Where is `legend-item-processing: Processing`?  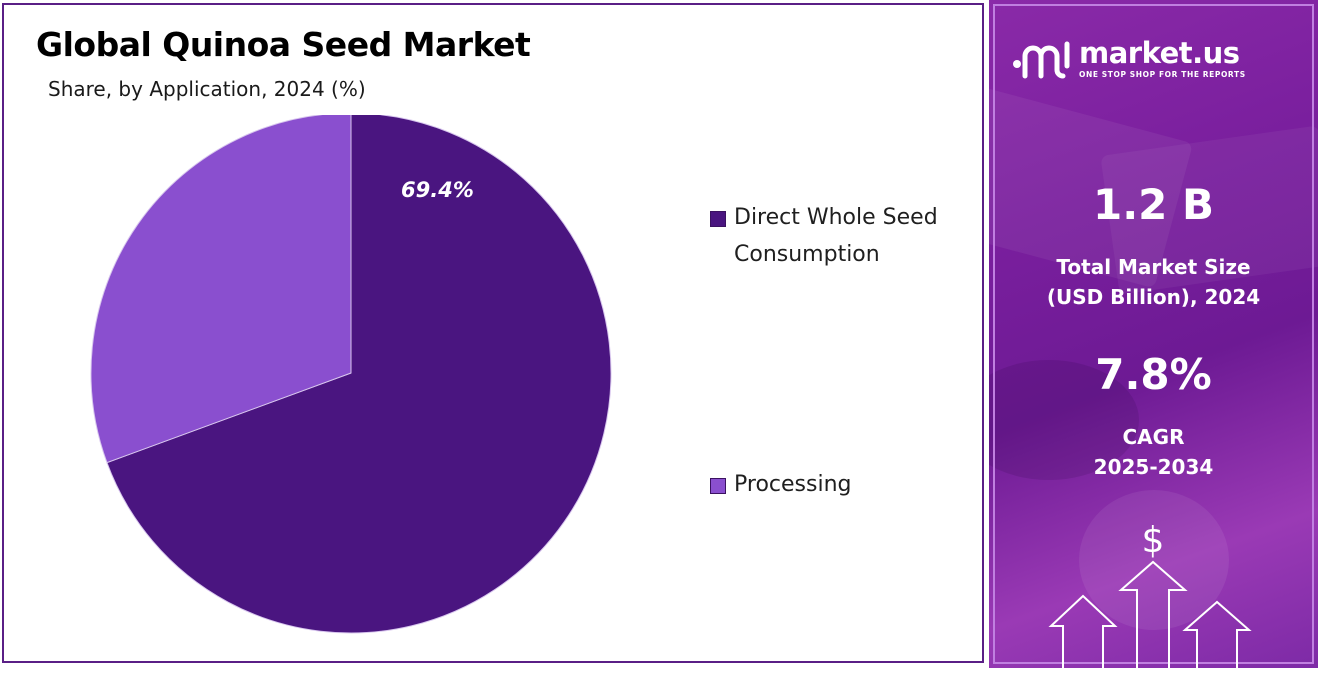
legend-item-processing: Processing is located at coordinates (780, 487).